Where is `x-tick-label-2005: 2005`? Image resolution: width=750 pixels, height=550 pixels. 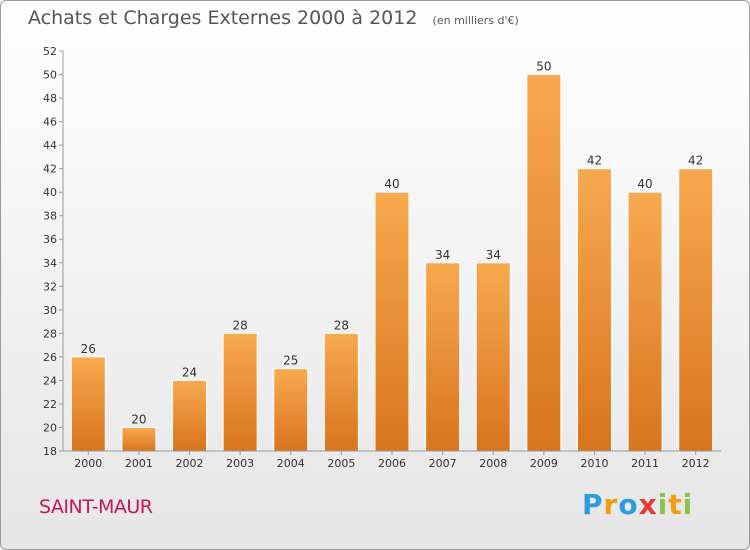
x-tick-label-2005: 2005 is located at coordinates (341, 463).